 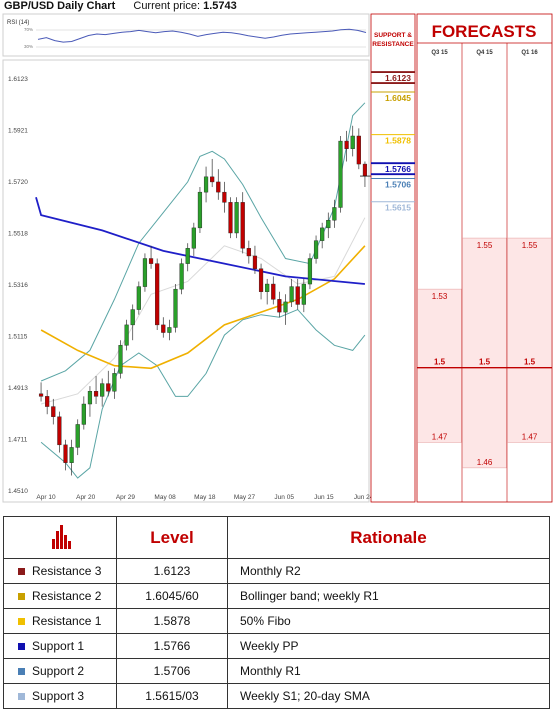 What do you see at coordinates (245, 497) in the screenshot?
I see `x-tick-label: May 27` at bounding box center [245, 497].